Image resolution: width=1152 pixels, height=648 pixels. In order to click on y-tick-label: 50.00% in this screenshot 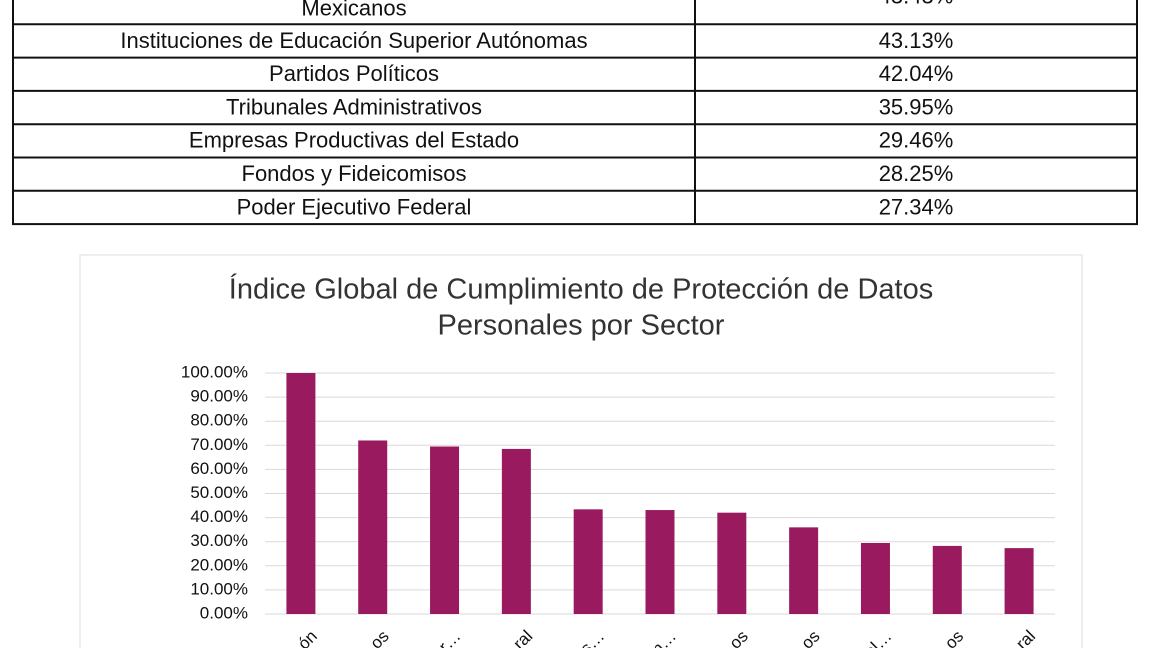, I will do `click(219, 492)`.